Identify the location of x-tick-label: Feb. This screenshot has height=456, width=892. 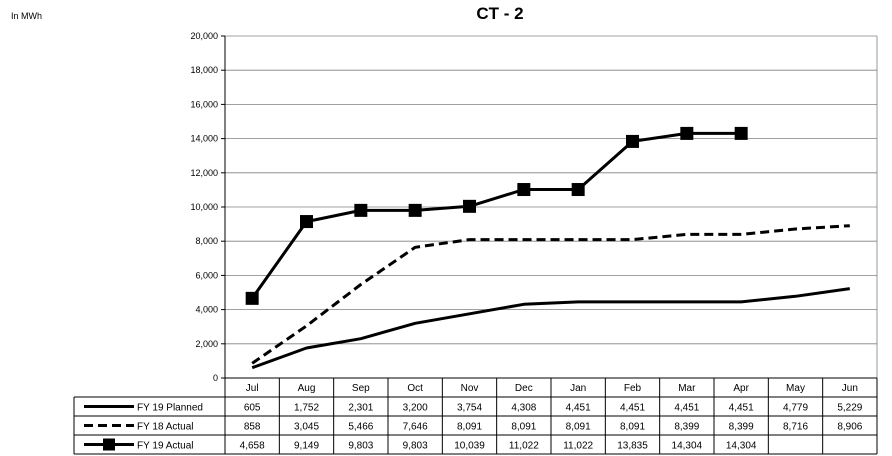
(633, 388).